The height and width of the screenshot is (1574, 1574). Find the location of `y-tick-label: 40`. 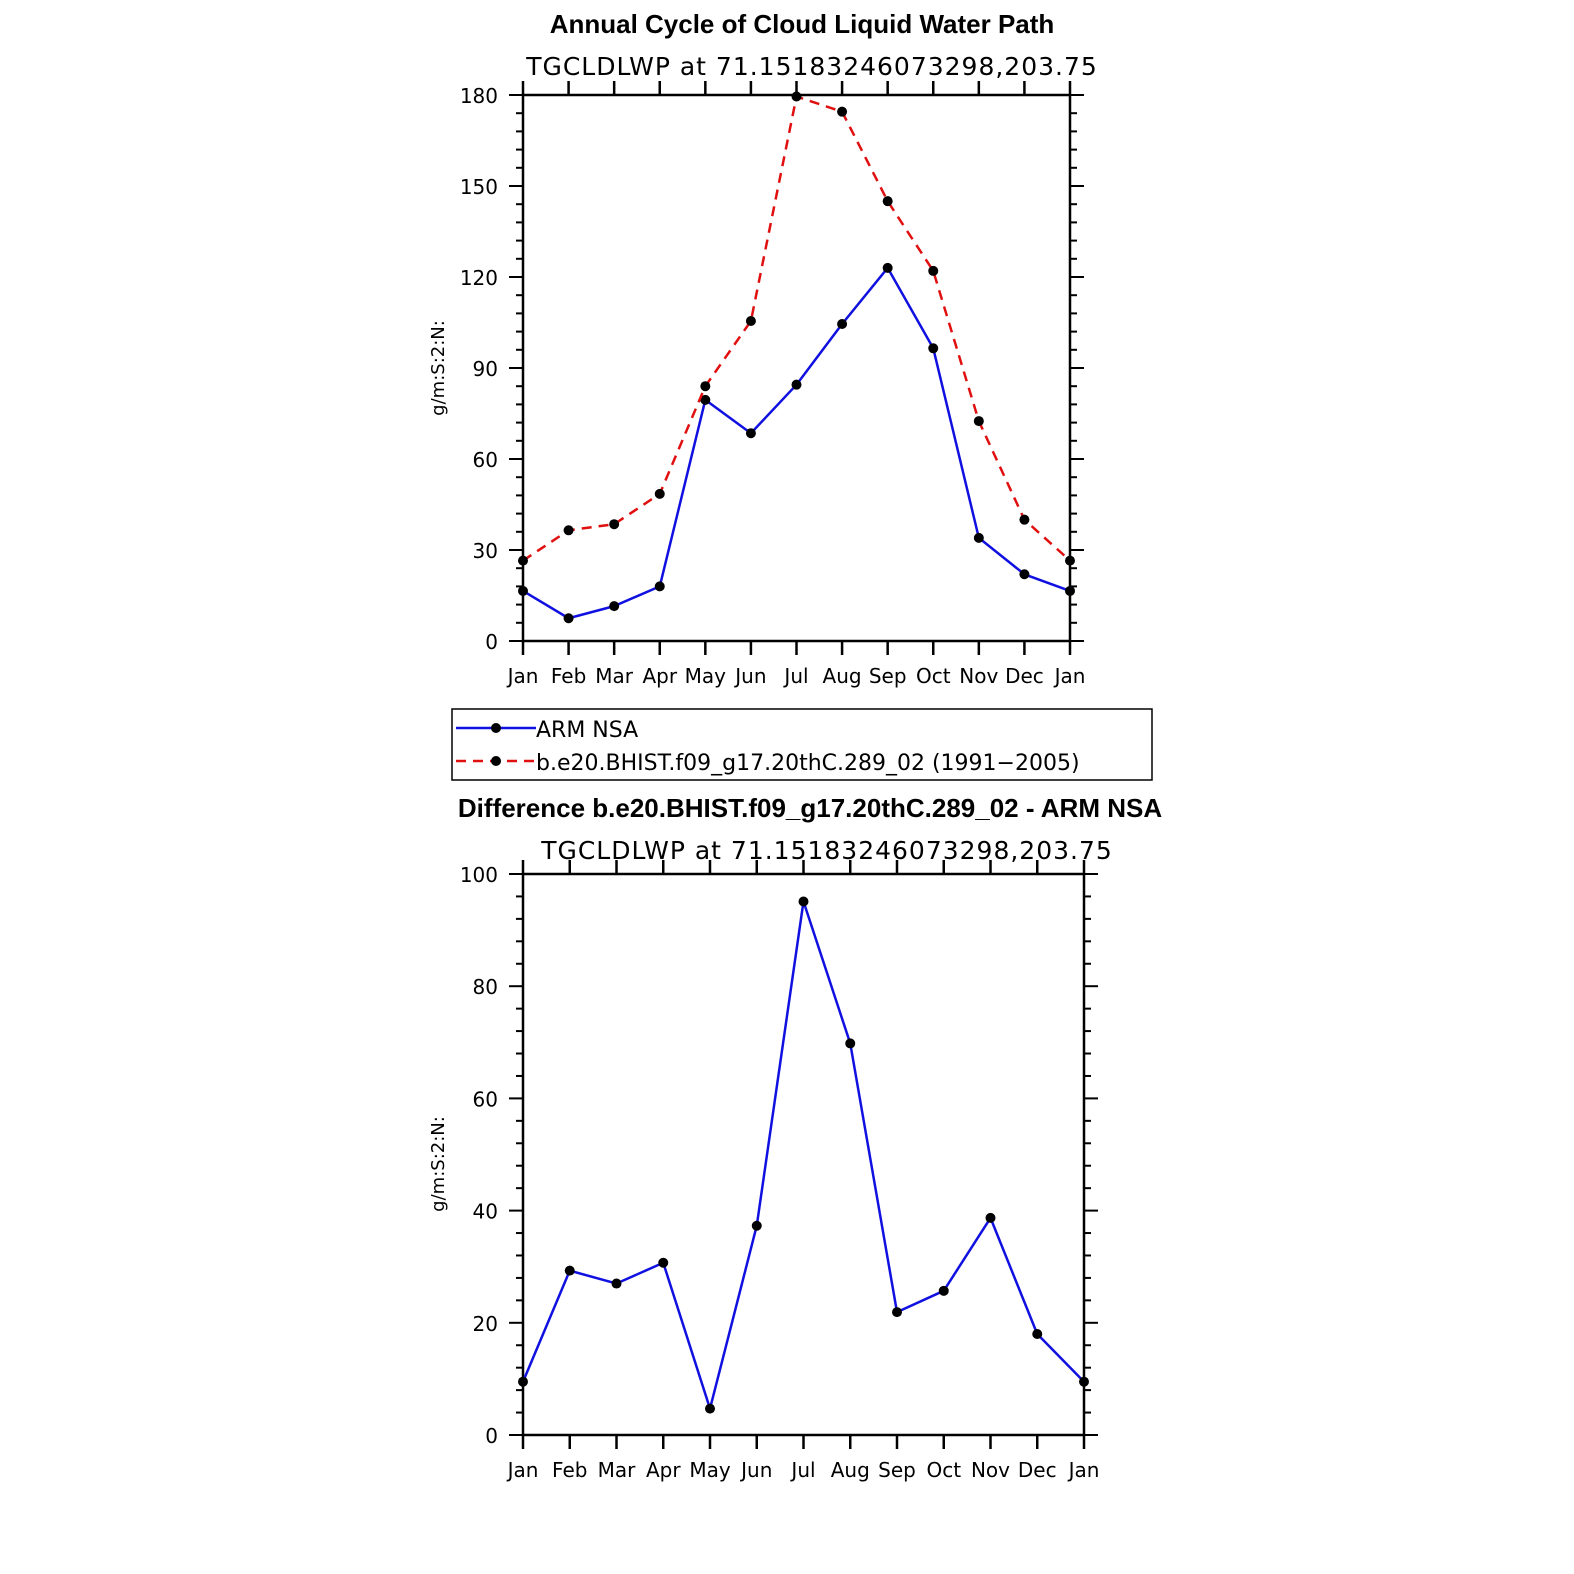

y-tick-label: 40 is located at coordinates (485, 1212).